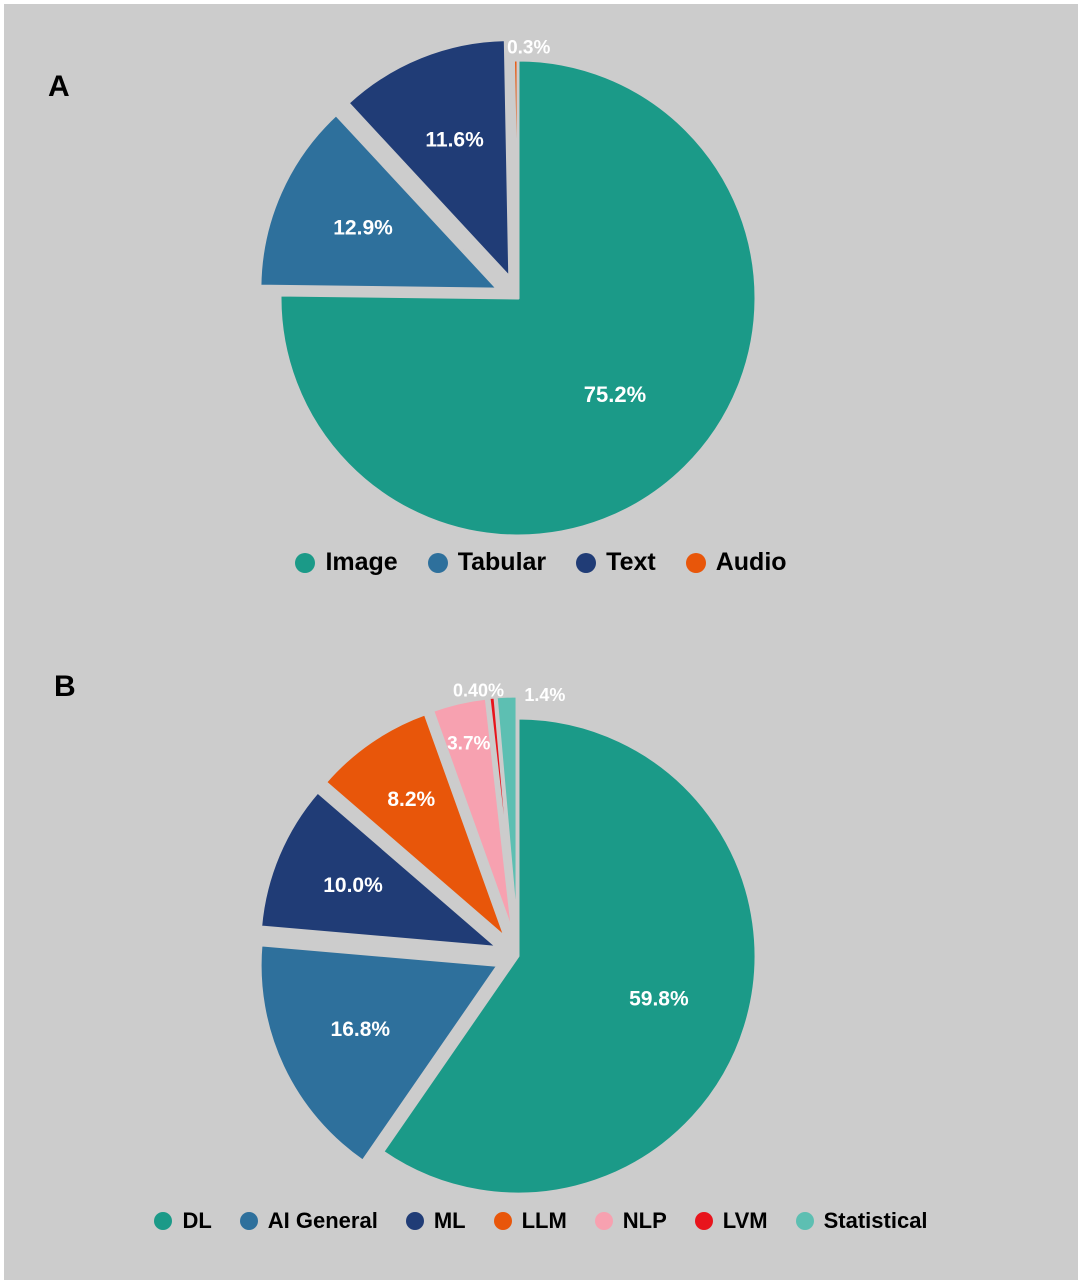  I want to click on legend-b-item-llm: LLM, so click(530, 1221).